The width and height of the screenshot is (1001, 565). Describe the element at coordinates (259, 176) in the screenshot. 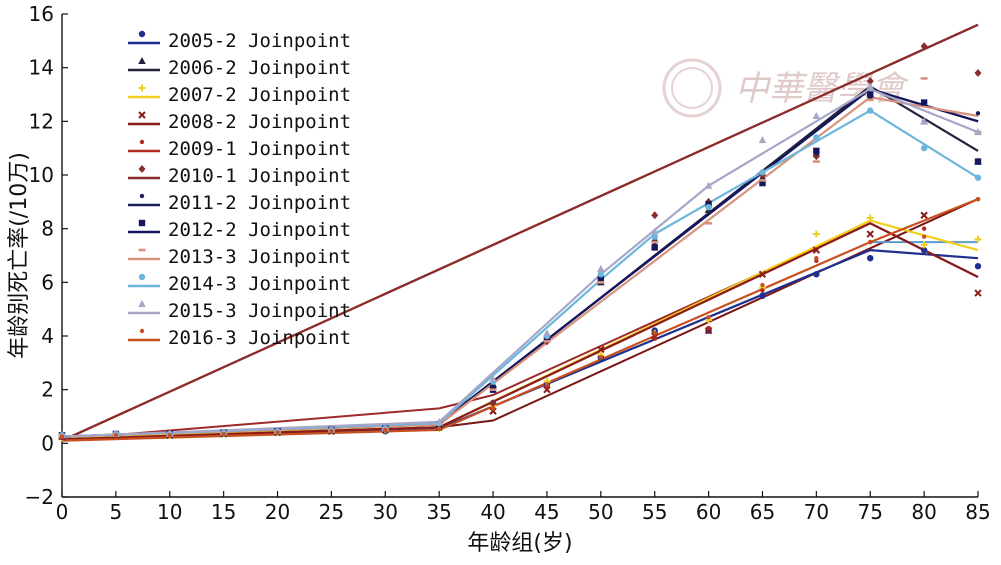

I see `legend-label: 2010-1 Joinpoint` at that location.